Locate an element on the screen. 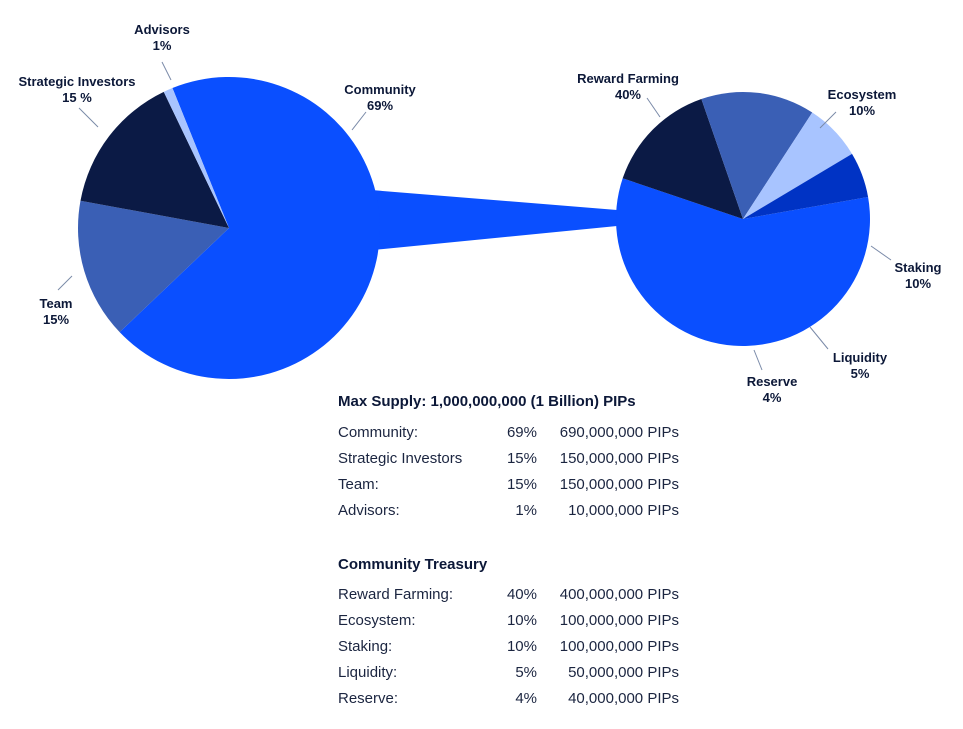 Image resolution: width=963 pixels, height=729 pixels. row-label: Reserve: is located at coordinates (368, 698).